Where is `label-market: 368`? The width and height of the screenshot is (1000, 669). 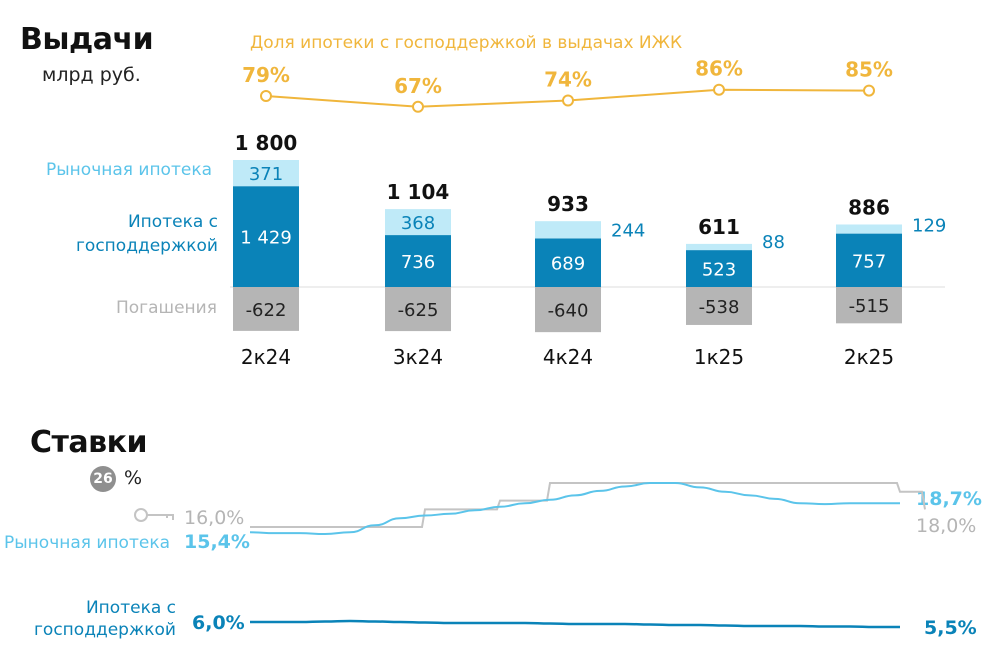 label-market: 368 is located at coordinates (418, 223).